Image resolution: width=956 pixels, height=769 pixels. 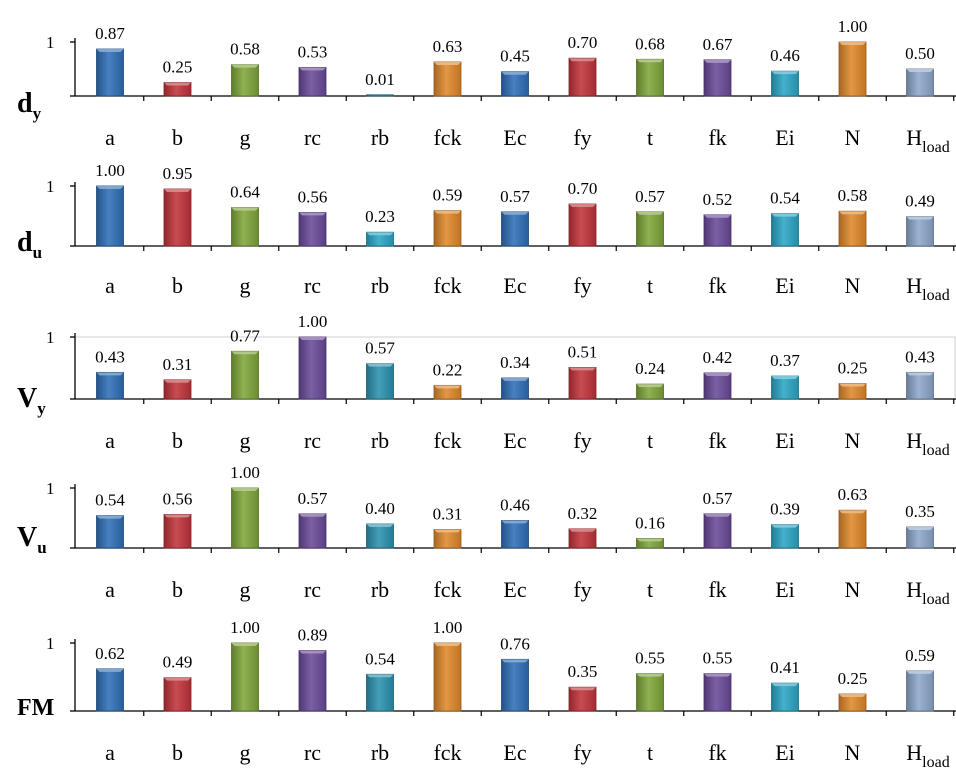 What do you see at coordinates (110, 33) in the screenshot?
I see `value-label: 0.87` at bounding box center [110, 33].